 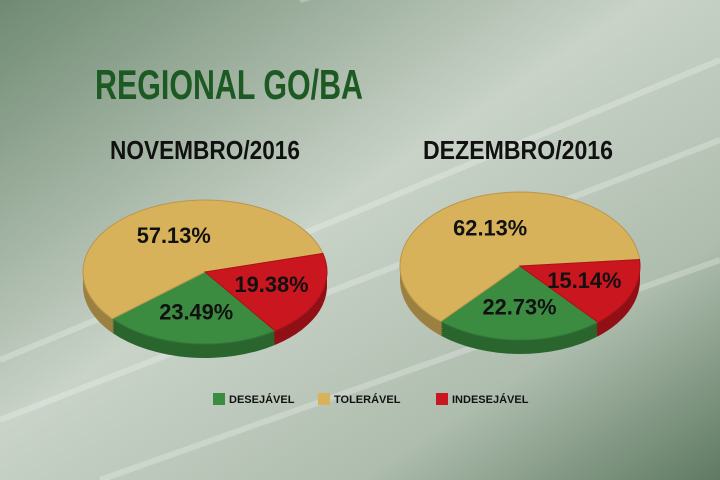 What do you see at coordinates (584, 280) in the screenshot?
I see `data-label: 15.14%` at bounding box center [584, 280].